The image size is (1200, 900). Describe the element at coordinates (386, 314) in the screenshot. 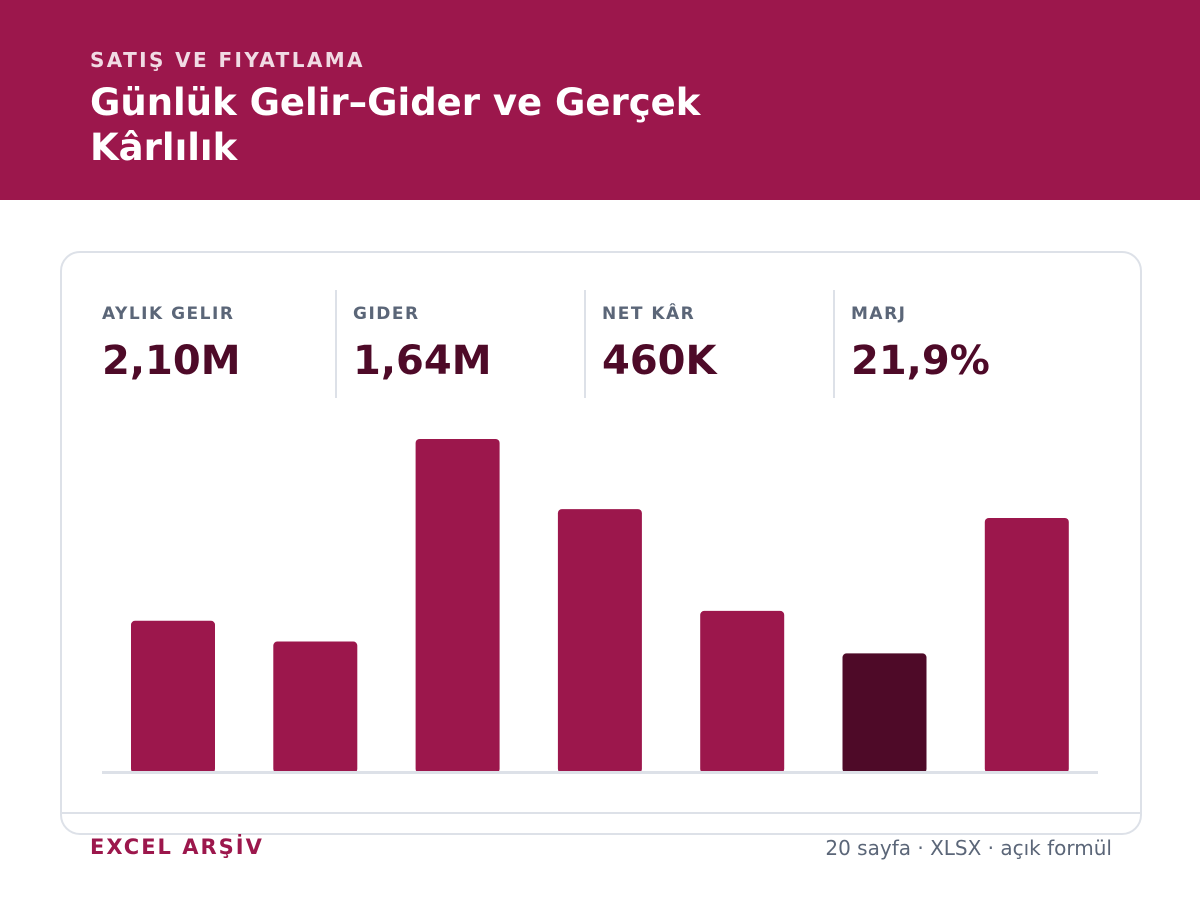

I see `kpi-label: GIDER` at that location.